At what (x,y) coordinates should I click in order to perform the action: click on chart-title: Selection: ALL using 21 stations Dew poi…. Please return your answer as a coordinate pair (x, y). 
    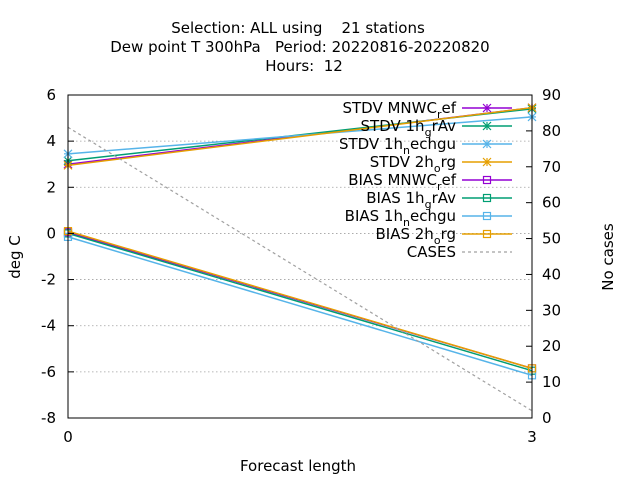
    Looking at the image, I should click on (299, 47).